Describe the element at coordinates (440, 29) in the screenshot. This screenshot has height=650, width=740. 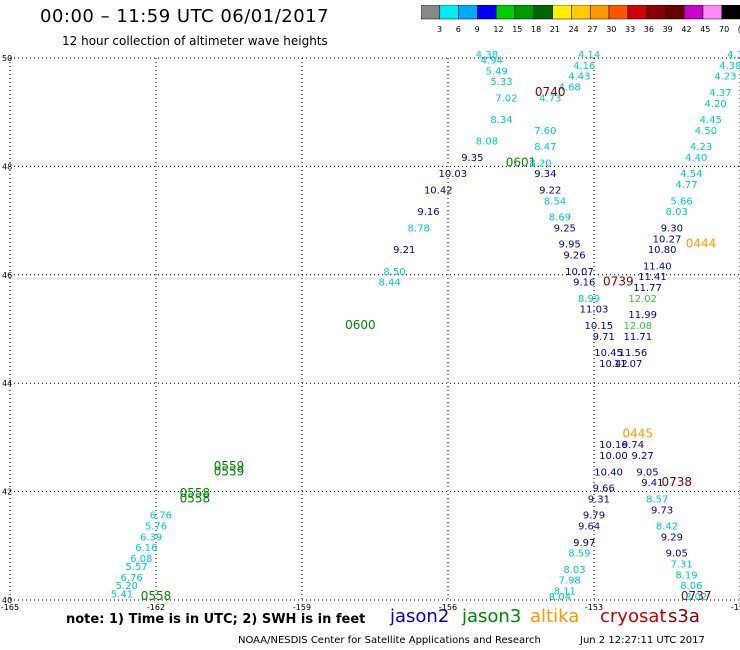
I see `colorbar-tick-label: 3` at that location.